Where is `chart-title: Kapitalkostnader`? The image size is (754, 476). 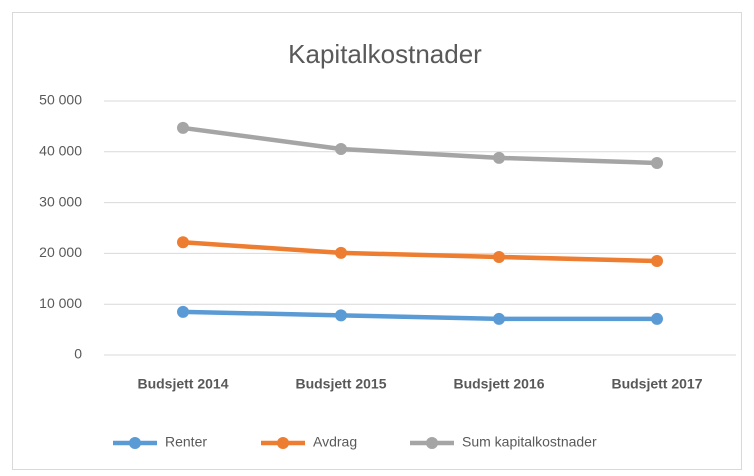 chart-title: Kapitalkostnader is located at coordinates (385, 54).